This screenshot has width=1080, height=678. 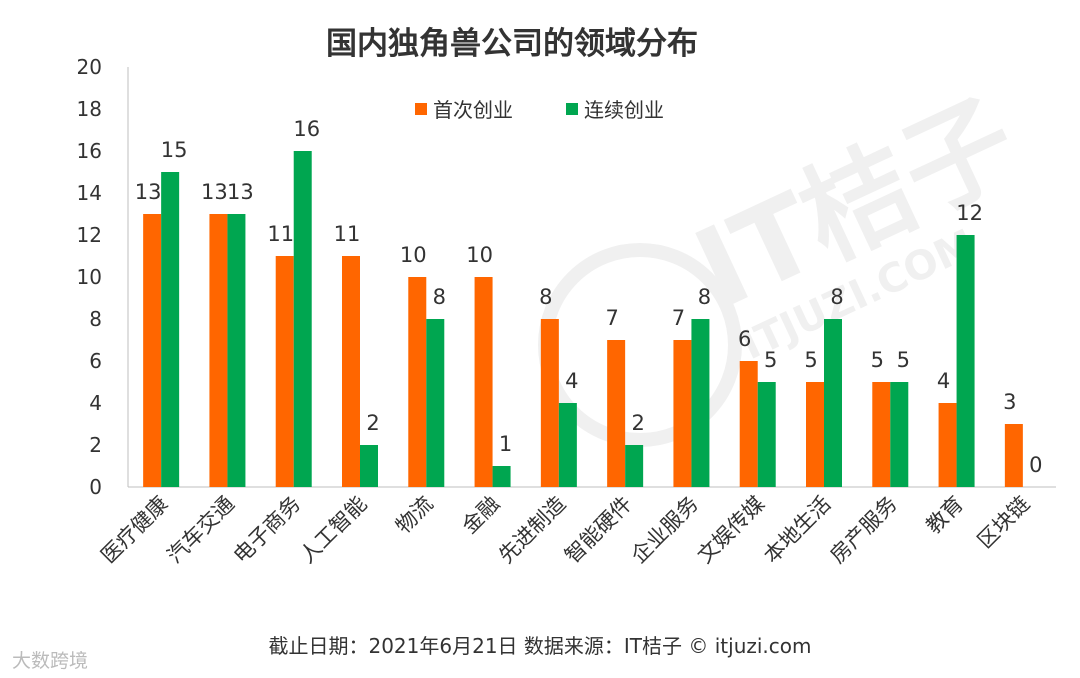 What do you see at coordinates (540, 646) in the screenshot?
I see `footer-source: 截止日期：2021年6月21日 数据来源：IT桔子 © itjuzi.com` at bounding box center [540, 646].